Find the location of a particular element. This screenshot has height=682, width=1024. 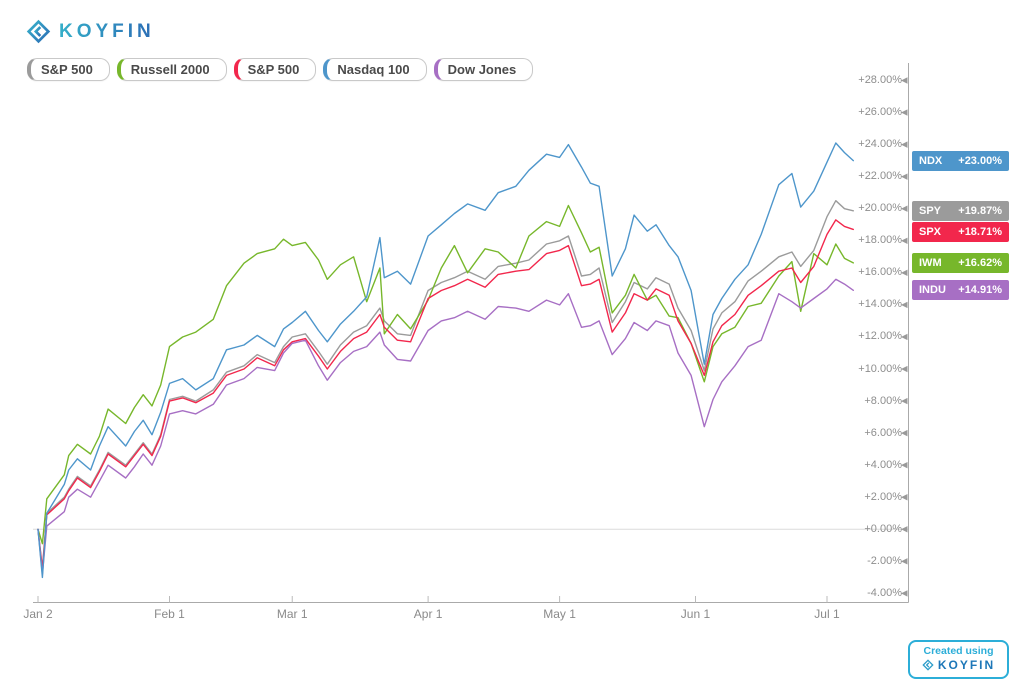

series-tag-indu: INDU +14.91% is located at coordinates (960, 290).